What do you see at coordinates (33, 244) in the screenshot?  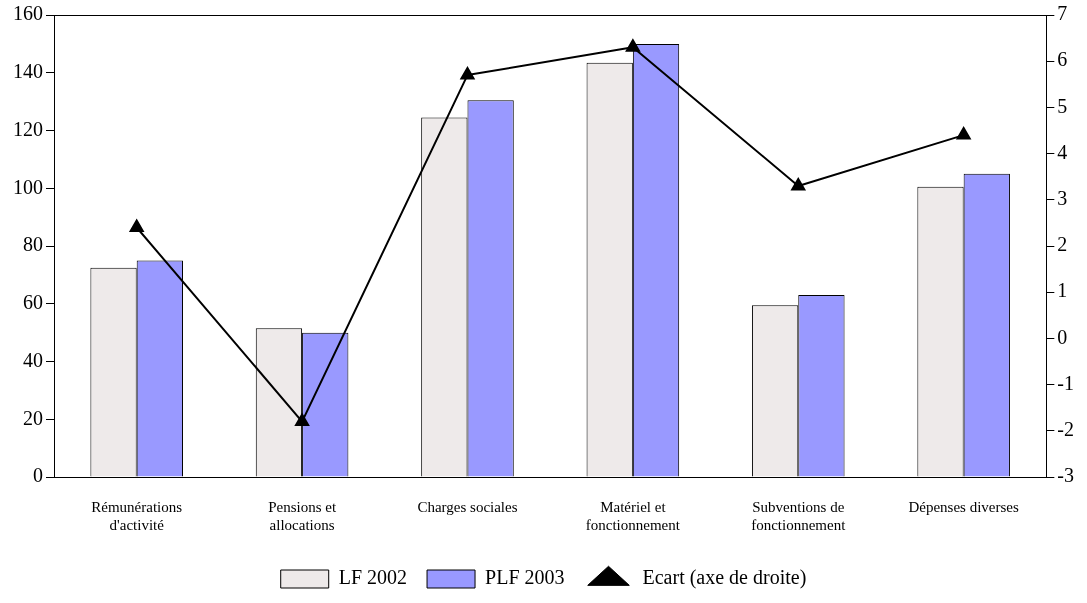 I see `y-tick-label: 80` at bounding box center [33, 244].